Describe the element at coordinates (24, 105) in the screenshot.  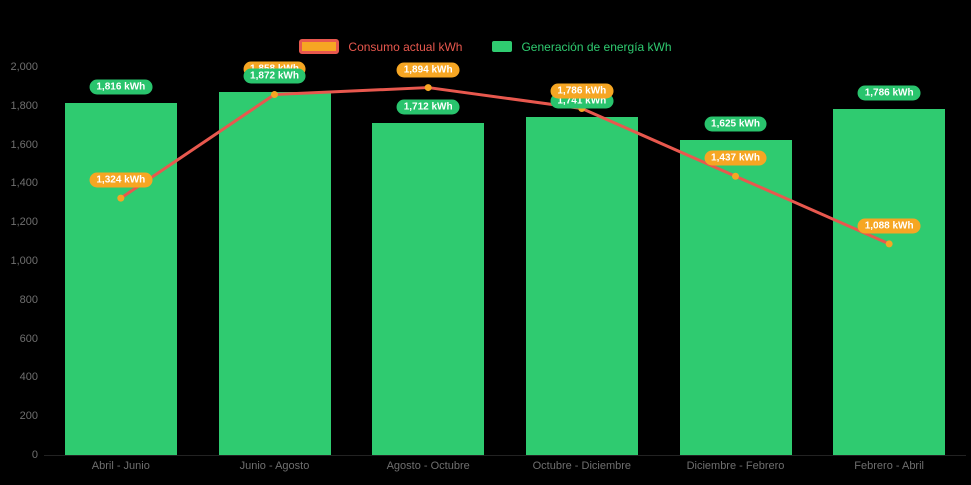
I see `y-tick-label: 1,800` at that location.